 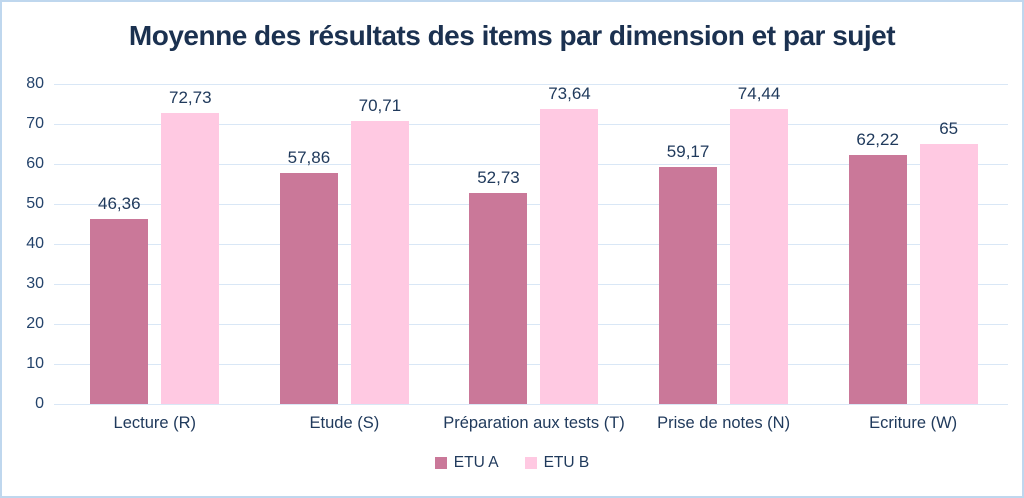 I want to click on x-axis-label: Préparation aux tests (T), so click(x=534, y=423).